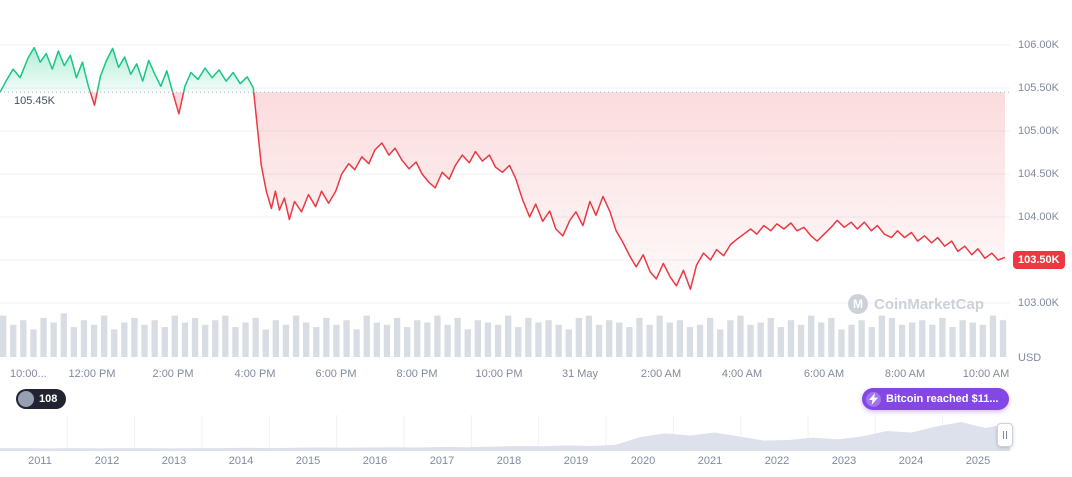 Image resolution: width=1072 pixels, height=477 pixels. What do you see at coordinates (509, 461) in the screenshot?
I see `year-axis-tick: 2018` at bounding box center [509, 461].